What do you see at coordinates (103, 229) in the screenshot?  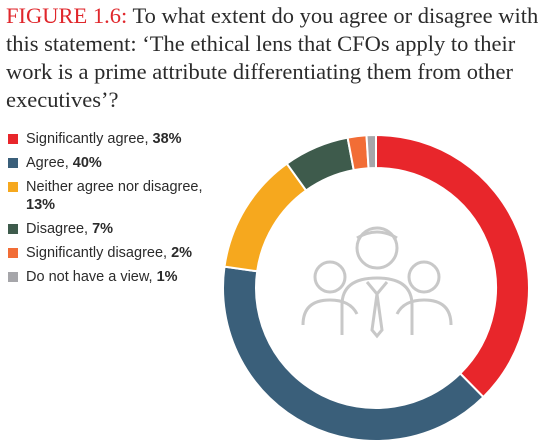 I see `value-label: 7%` at bounding box center [103, 229].